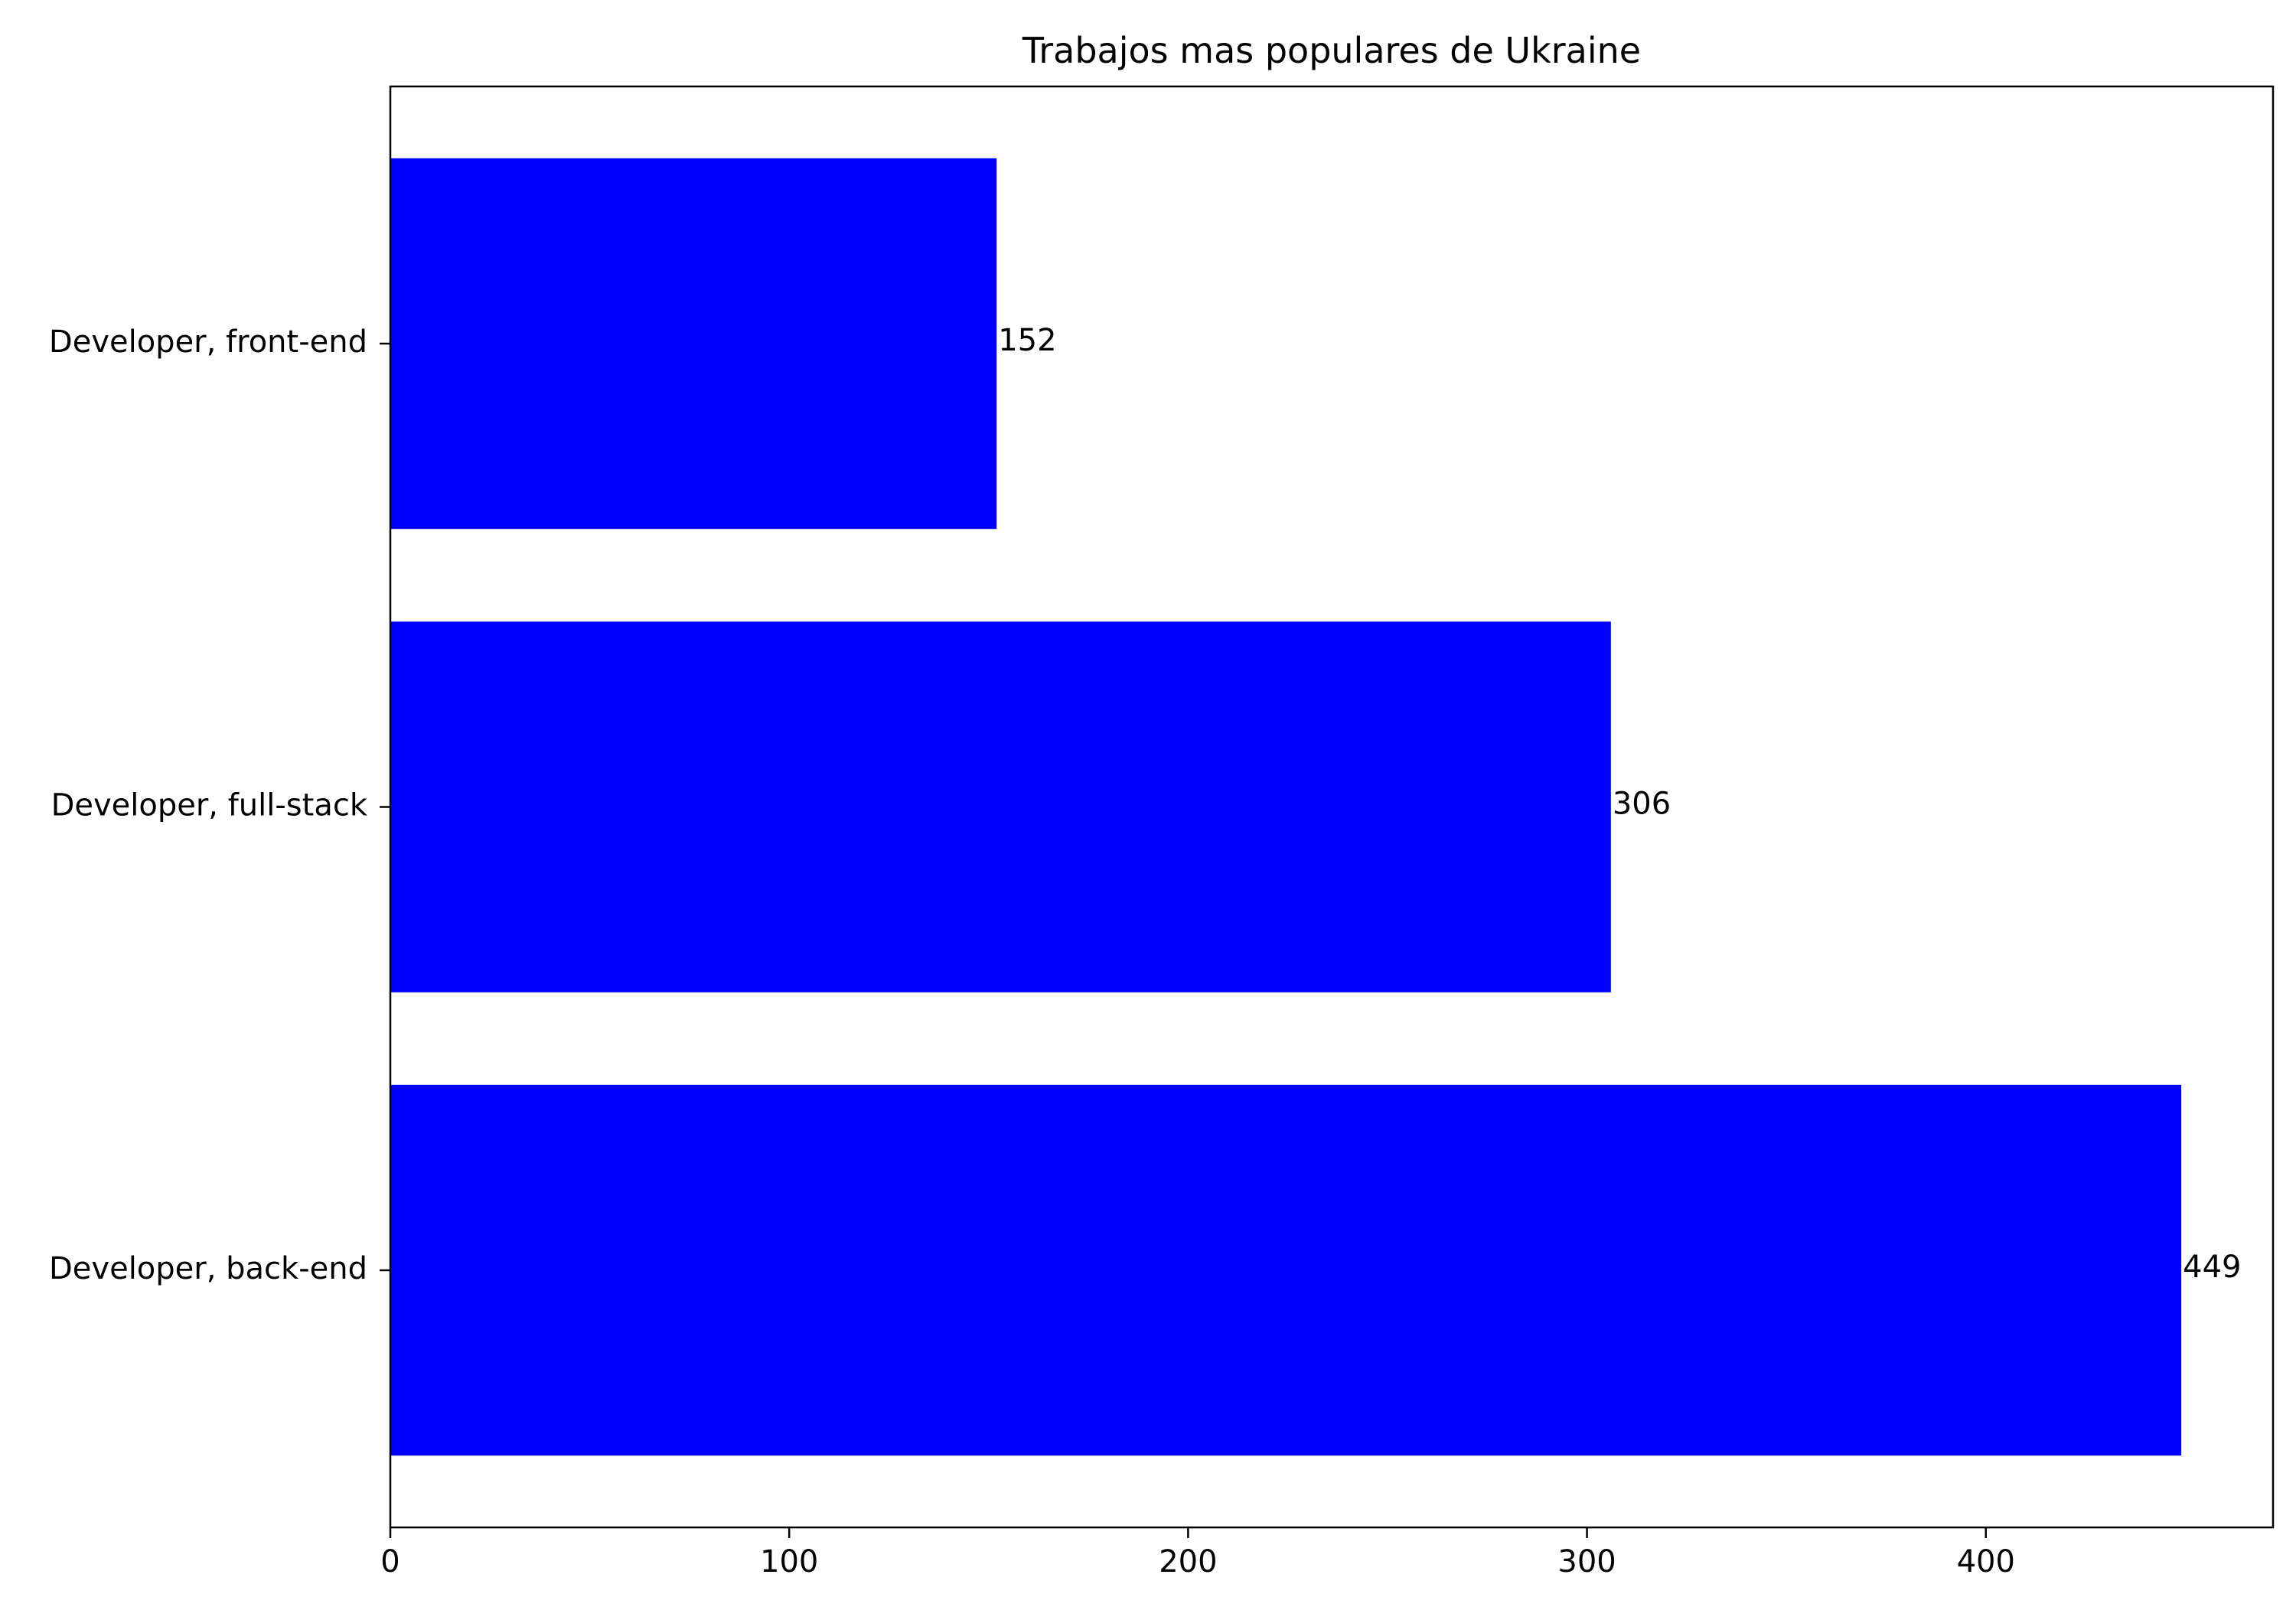  What do you see at coordinates (1027, 340) in the screenshot?
I see `data-label-developer-front-end: 152` at bounding box center [1027, 340].